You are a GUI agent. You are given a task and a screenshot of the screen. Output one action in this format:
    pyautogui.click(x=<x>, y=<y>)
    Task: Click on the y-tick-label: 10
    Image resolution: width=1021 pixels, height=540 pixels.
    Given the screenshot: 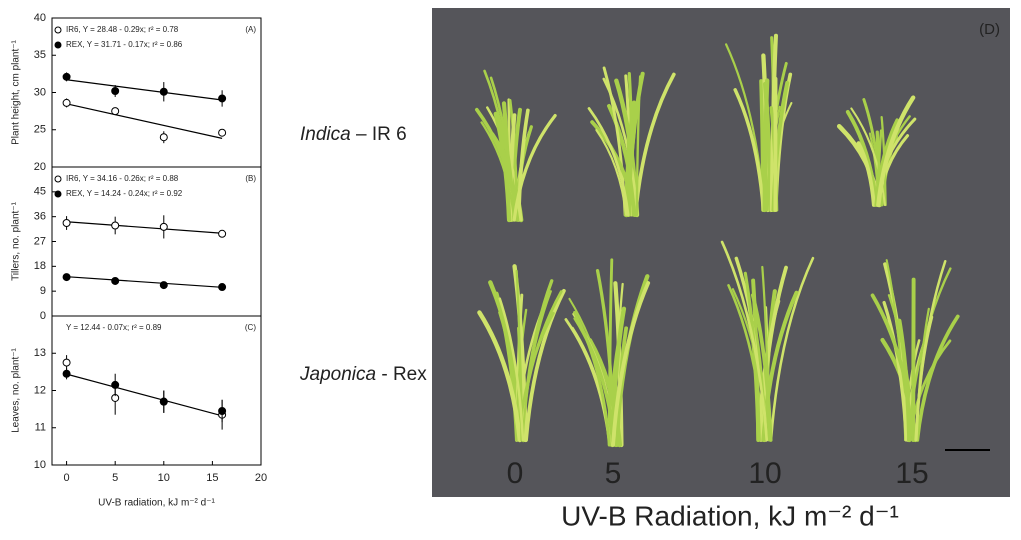 What is the action you would take?
    pyautogui.click(x=40, y=465)
    